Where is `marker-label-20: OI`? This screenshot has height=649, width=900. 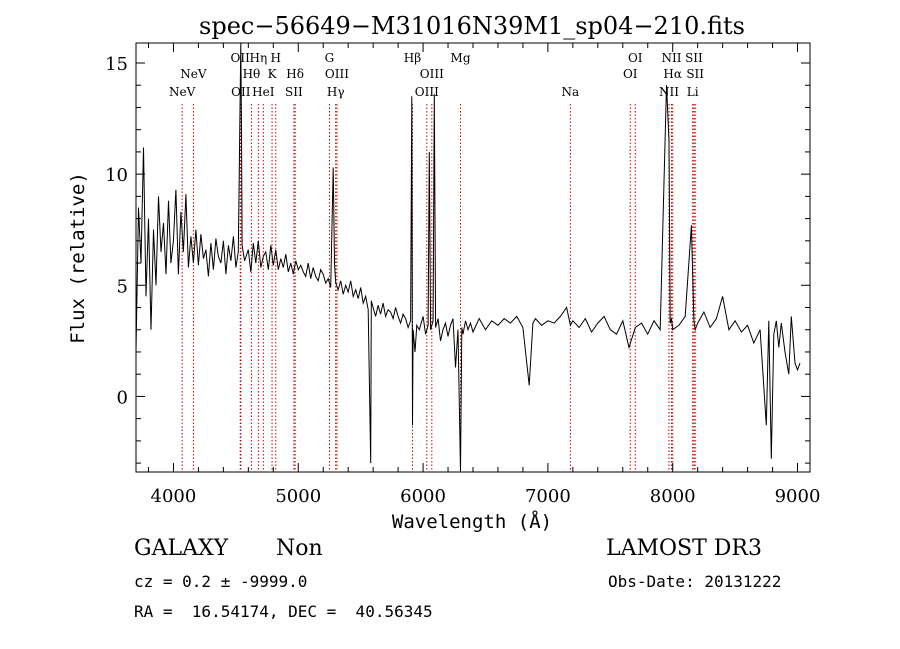 marker-label-20: OI is located at coordinates (630, 74).